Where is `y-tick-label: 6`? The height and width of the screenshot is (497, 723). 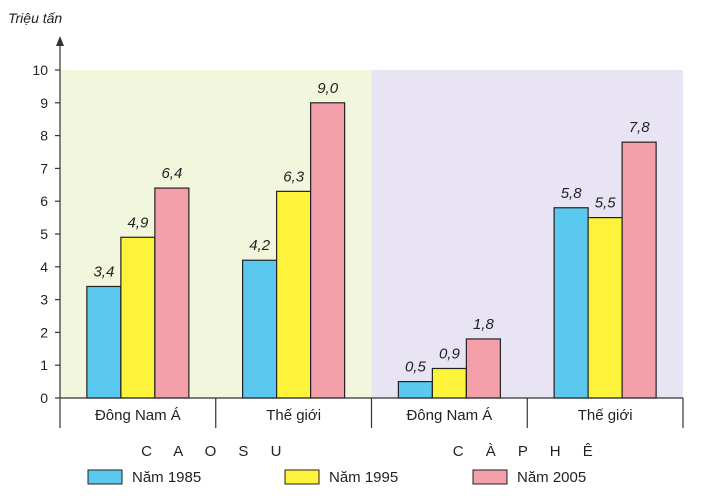 y-tick-label: 6 is located at coordinates (44, 201).